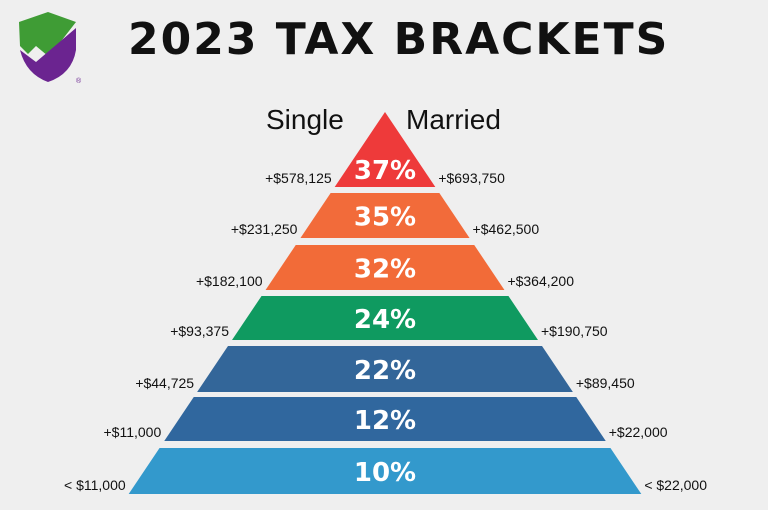  What do you see at coordinates (471, 178) in the screenshot?
I see `married-threshold: +$693,750` at bounding box center [471, 178].